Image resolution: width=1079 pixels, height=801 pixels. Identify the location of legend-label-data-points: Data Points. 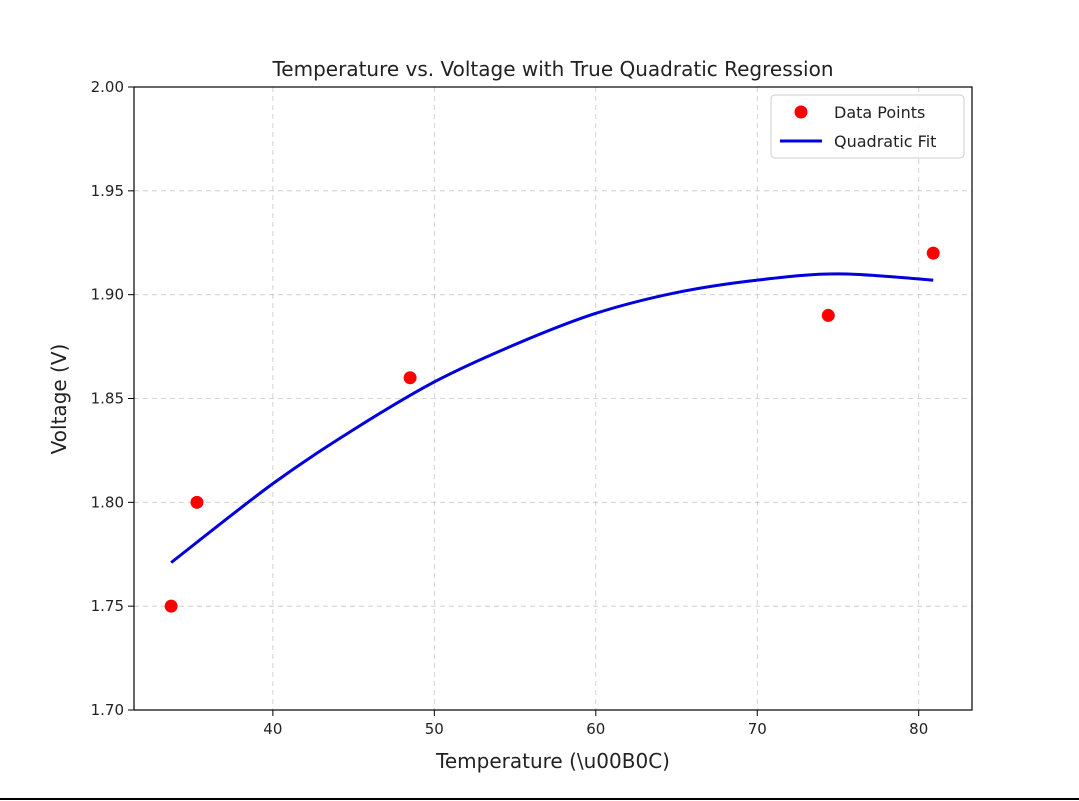
(879, 112).